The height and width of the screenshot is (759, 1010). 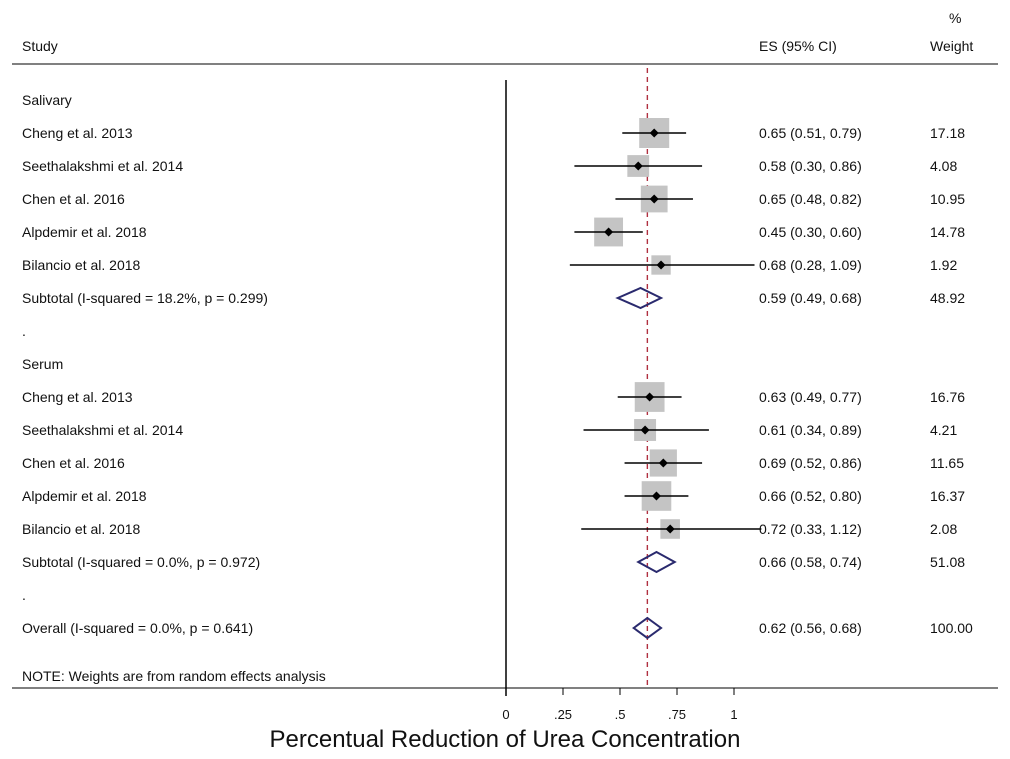 I want to click on weight-value: 2.08, so click(x=944, y=529).